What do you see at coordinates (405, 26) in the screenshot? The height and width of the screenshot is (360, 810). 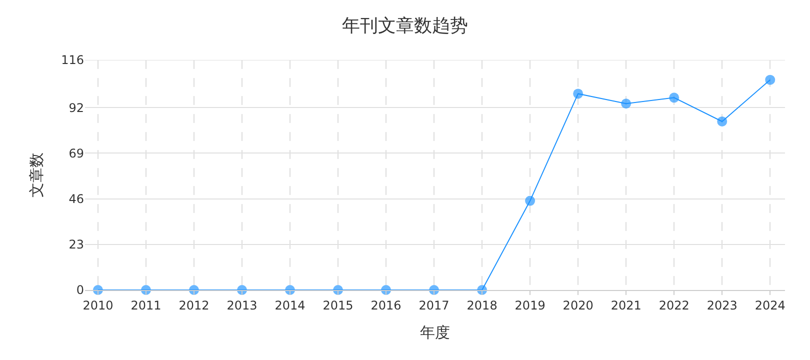 I see `chart-title: 年刊文章数趋势` at bounding box center [405, 26].